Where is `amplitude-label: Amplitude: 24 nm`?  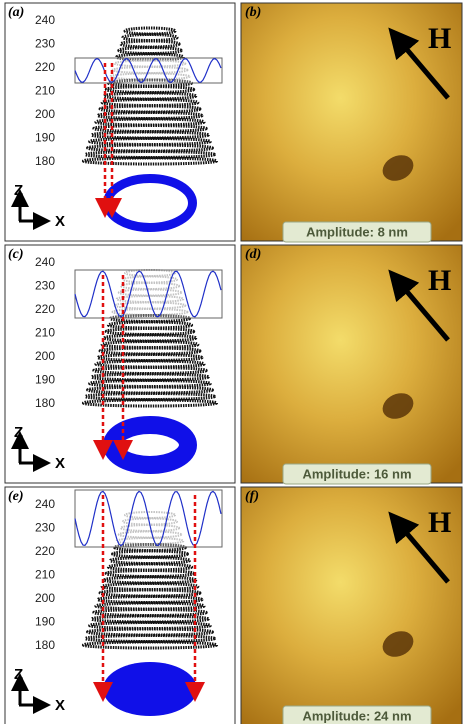 amplitude-label: Amplitude: 24 nm is located at coordinates (356, 715).